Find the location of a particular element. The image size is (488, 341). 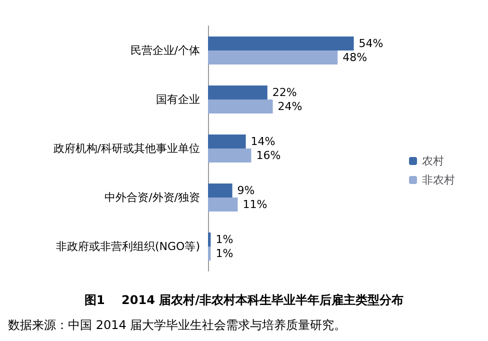

y-tick-label: 政府机构/科研或其他事业单位 is located at coordinates (126, 148).